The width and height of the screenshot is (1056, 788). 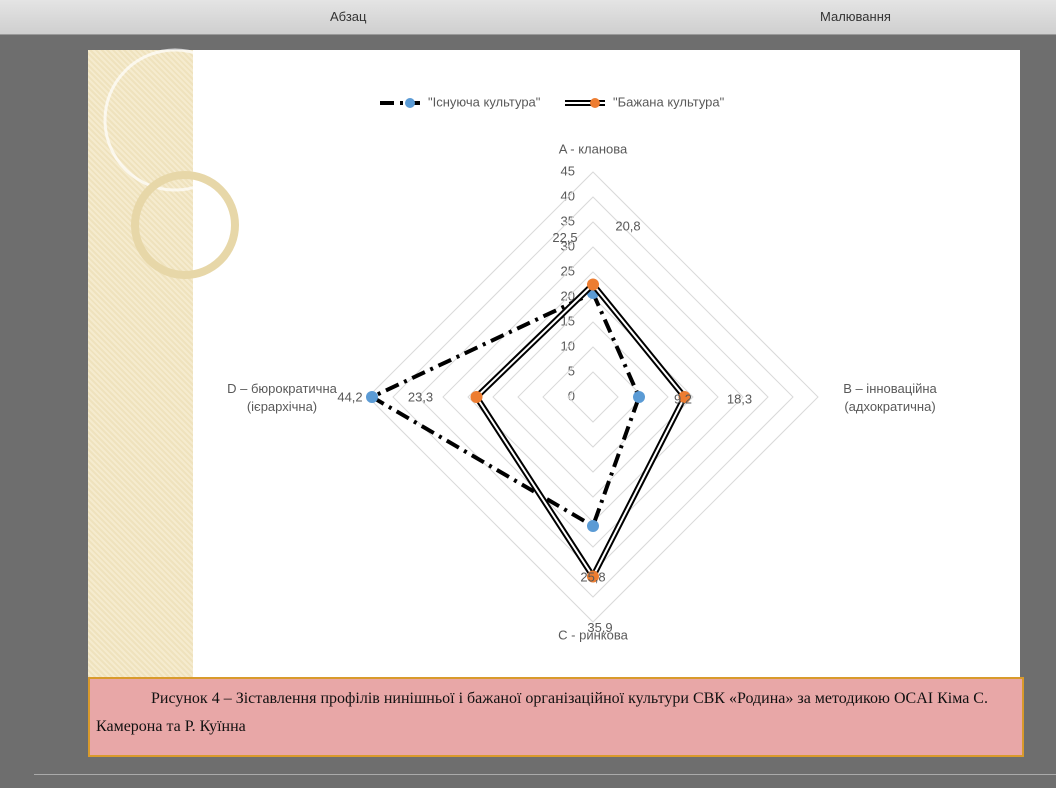 What do you see at coordinates (348, 16) in the screenshot?
I see `ribbon-group: Абзац` at bounding box center [348, 16].